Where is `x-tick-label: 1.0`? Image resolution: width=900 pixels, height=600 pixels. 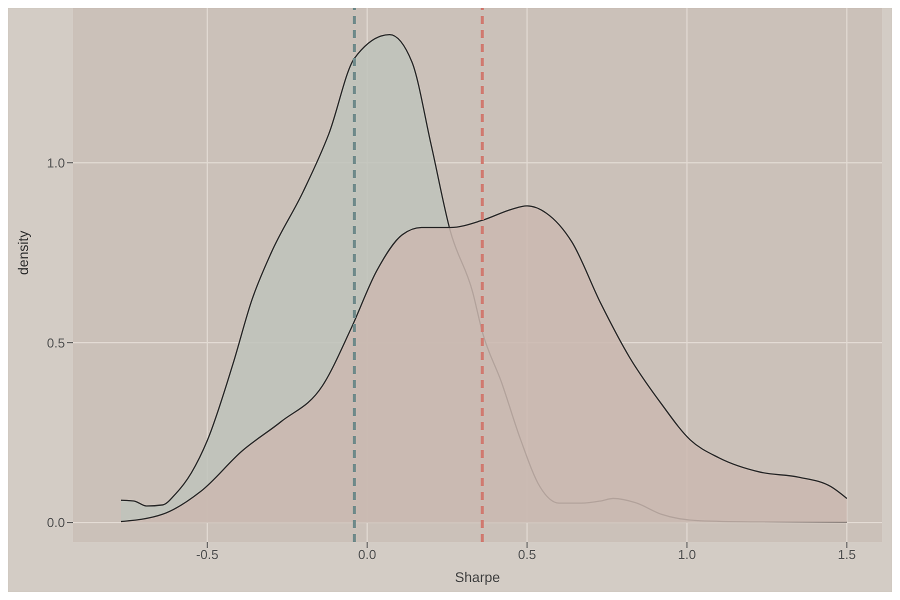 x-tick-label: 1.0 is located at coordinates (687, 554).